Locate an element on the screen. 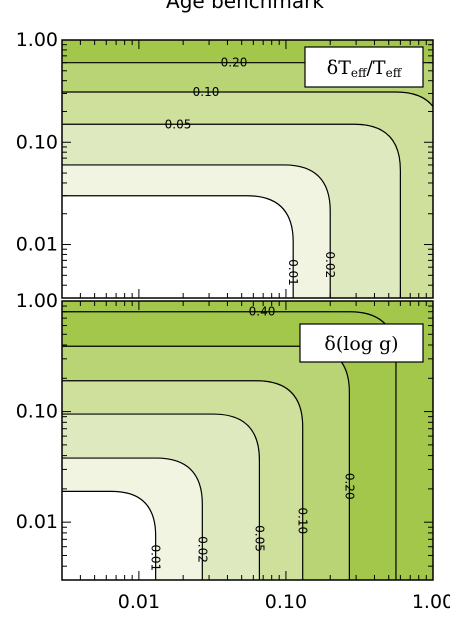 Image resolution: width=450 pixels, height=623 pixels. figure-title: Age benchmark is located at coordinates (245, 6).